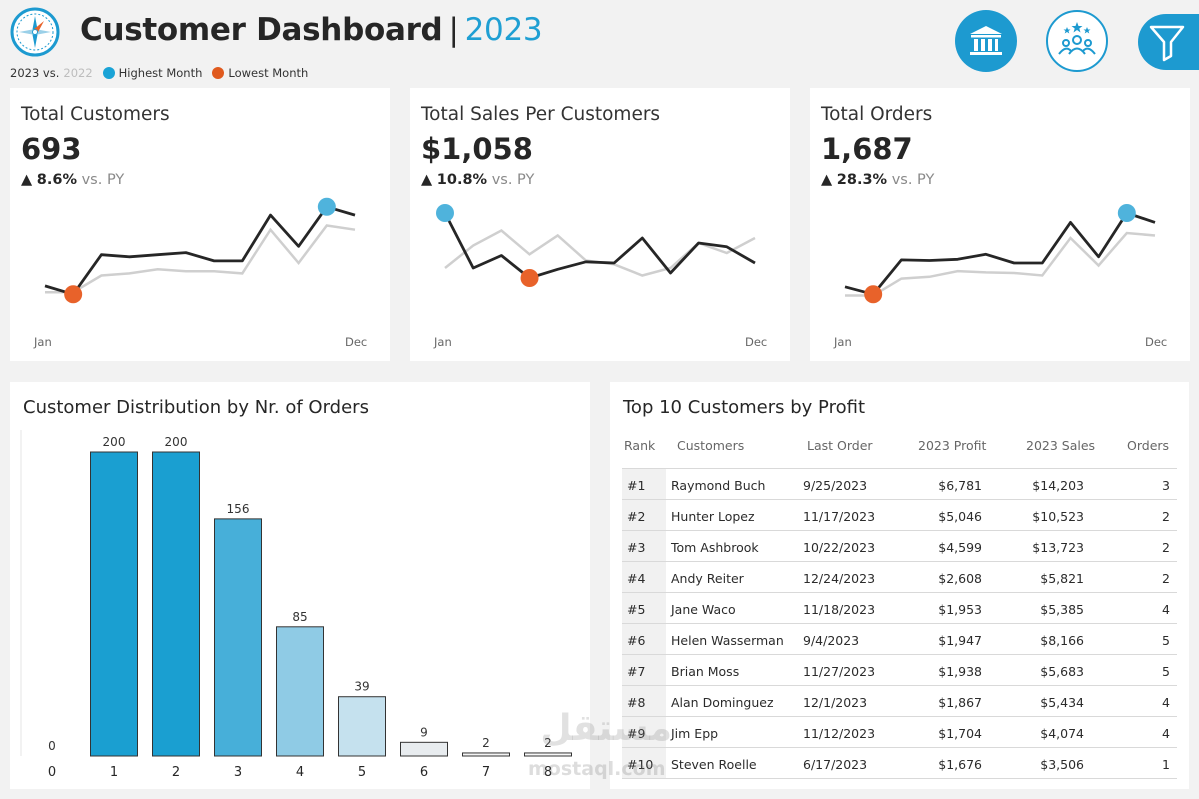 The image size is (1199, 799). Describe the element at coordinates (56, 180) in the screenshot. I see `kpi-delta-percent: 8.6%` at that location.